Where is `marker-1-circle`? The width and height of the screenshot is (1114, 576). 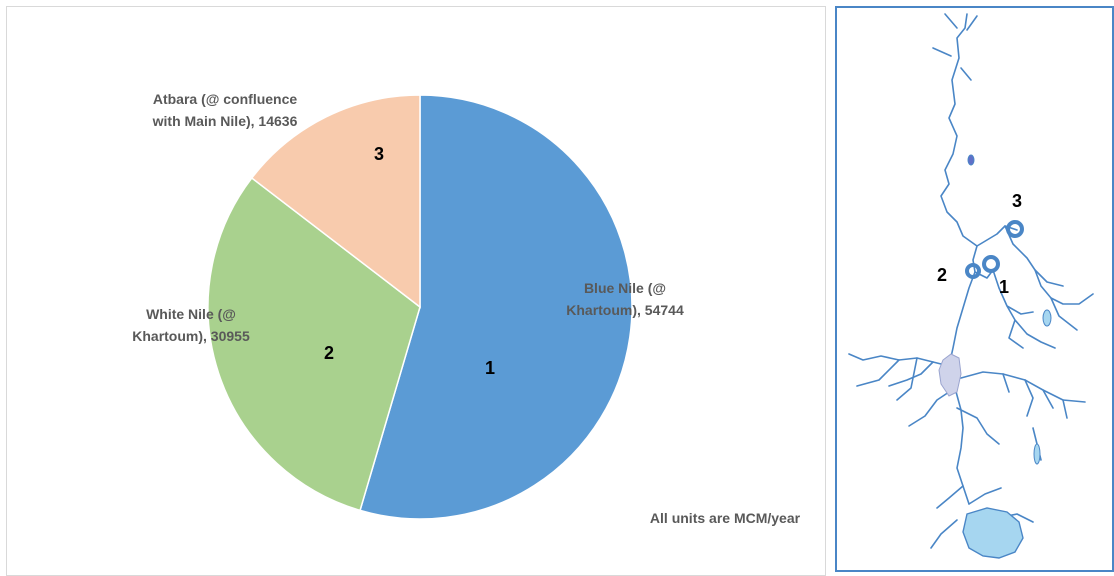 marker-1-circle is located at coordinates (991, 264).